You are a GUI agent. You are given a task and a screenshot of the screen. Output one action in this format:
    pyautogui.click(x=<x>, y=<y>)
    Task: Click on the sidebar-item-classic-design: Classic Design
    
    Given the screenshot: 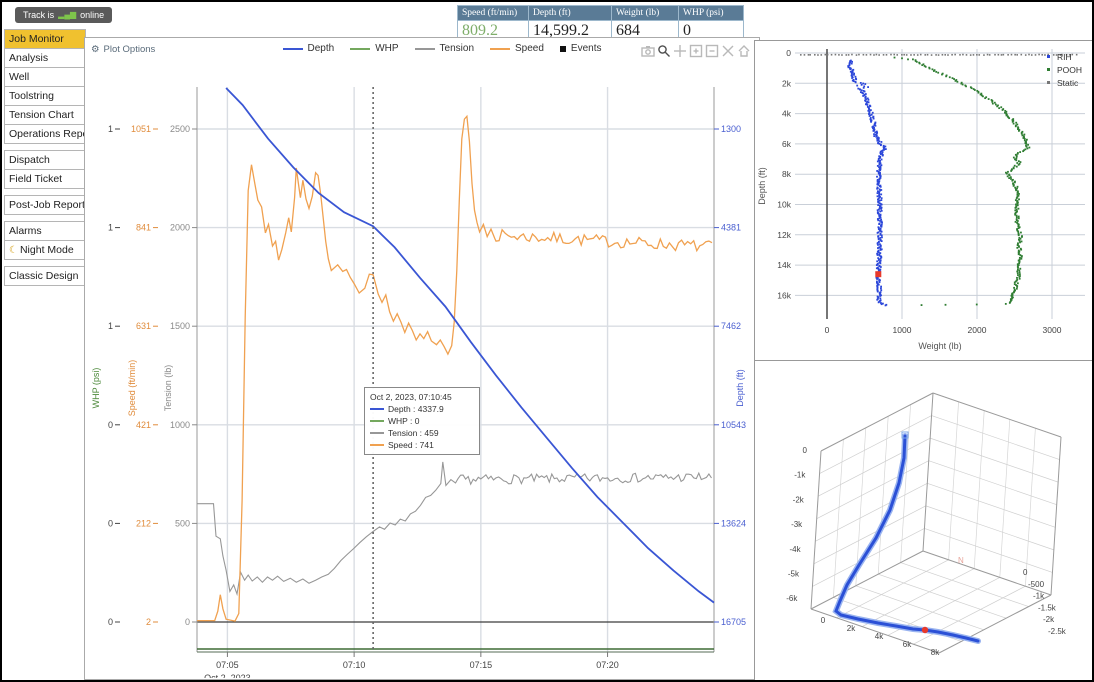 What is the action you would take?
    pyautogui.click(x=45, y=276)
    